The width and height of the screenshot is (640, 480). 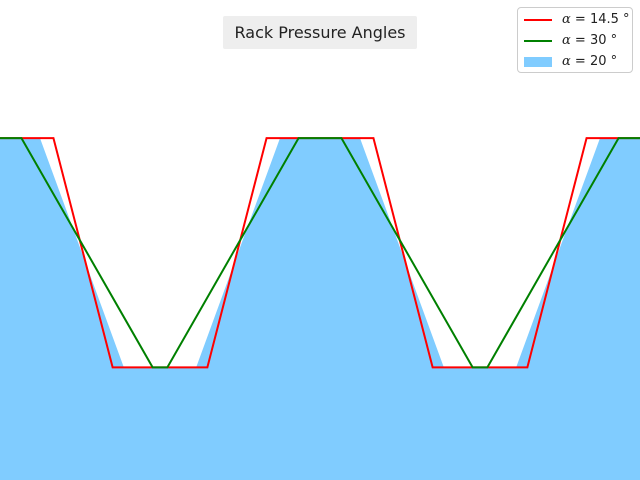 I want to click on legend-patch-blue, so click(x=538, y=62).